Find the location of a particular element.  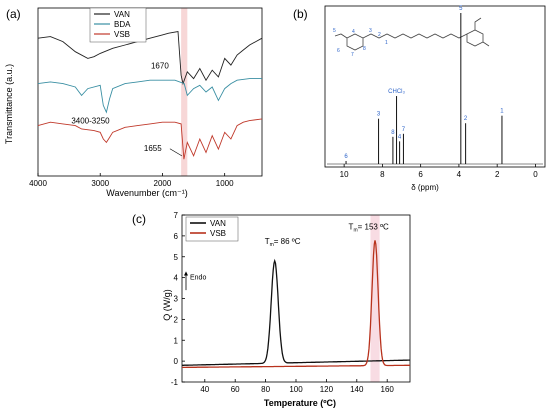

dsc-y-tick-label: 2 is located at coordinates (176, 319).